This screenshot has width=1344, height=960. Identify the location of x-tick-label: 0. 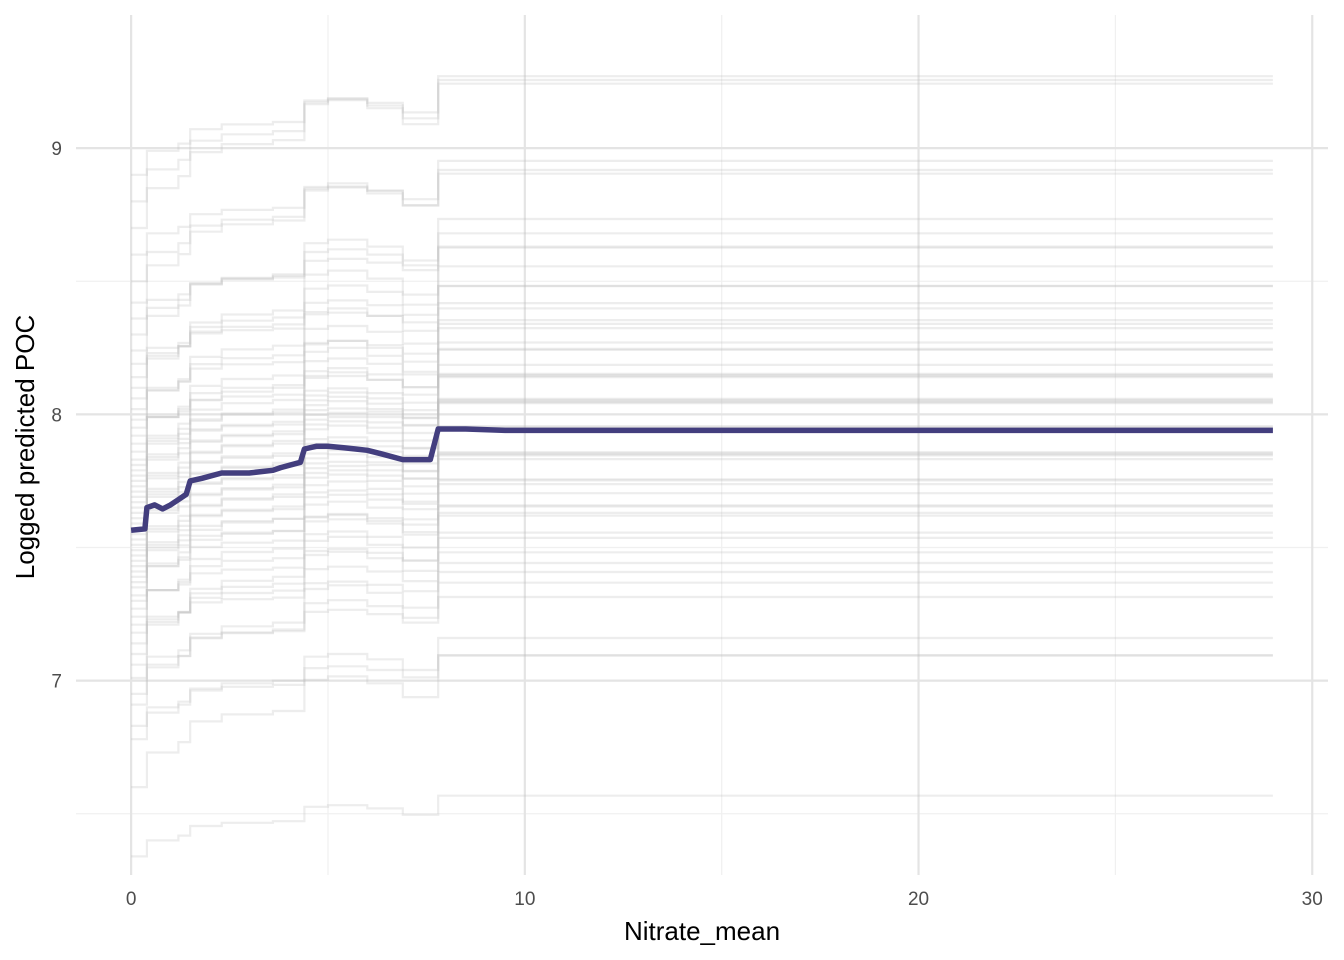
(131, 899).